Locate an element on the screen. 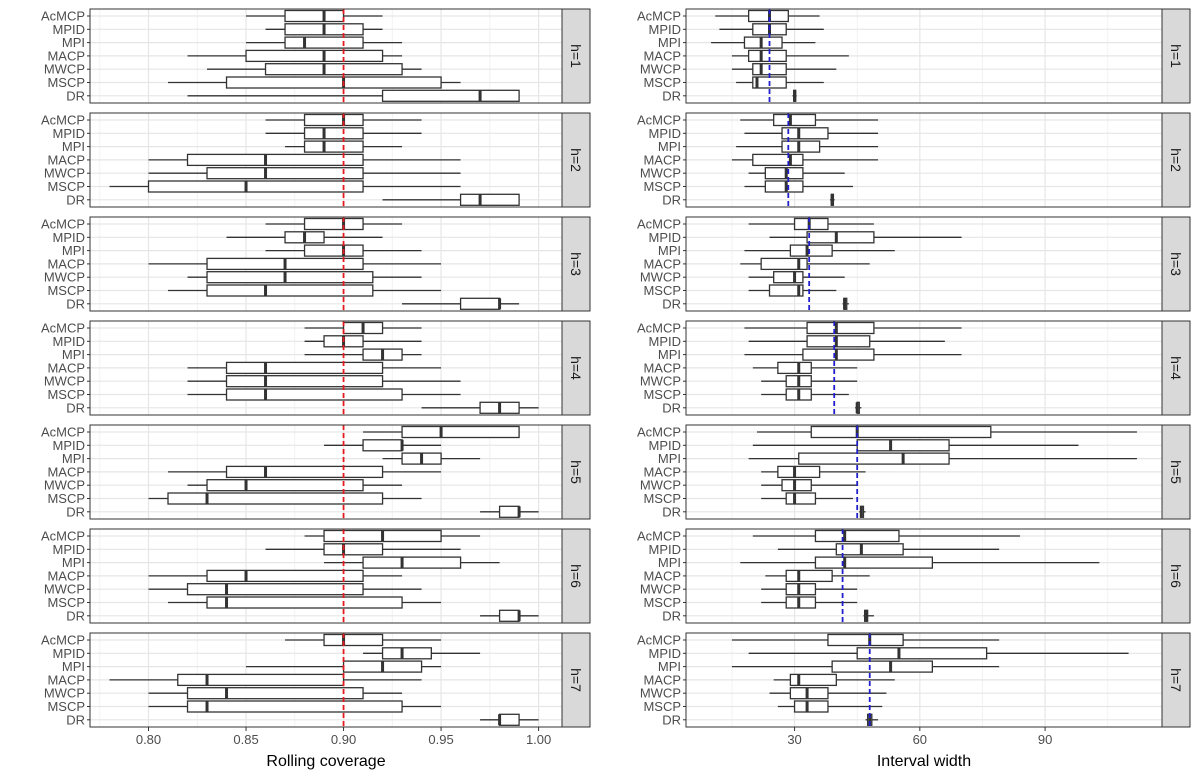 This screenshot has width=1200, height=780. facet-strip-label: h=4 is located at coordinates (1176, 368).